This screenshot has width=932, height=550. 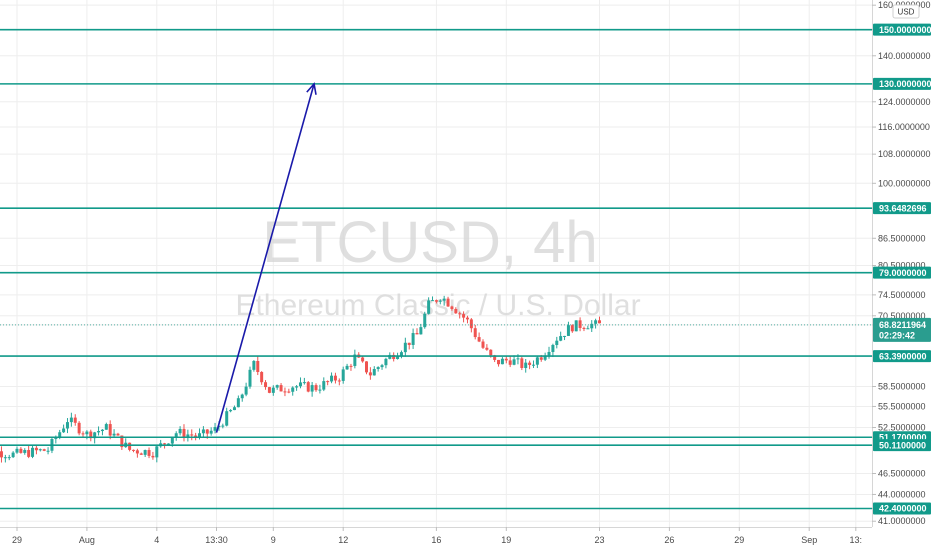 I want to click on level-label-text: 93.6482696, so click(x=903, y=208).